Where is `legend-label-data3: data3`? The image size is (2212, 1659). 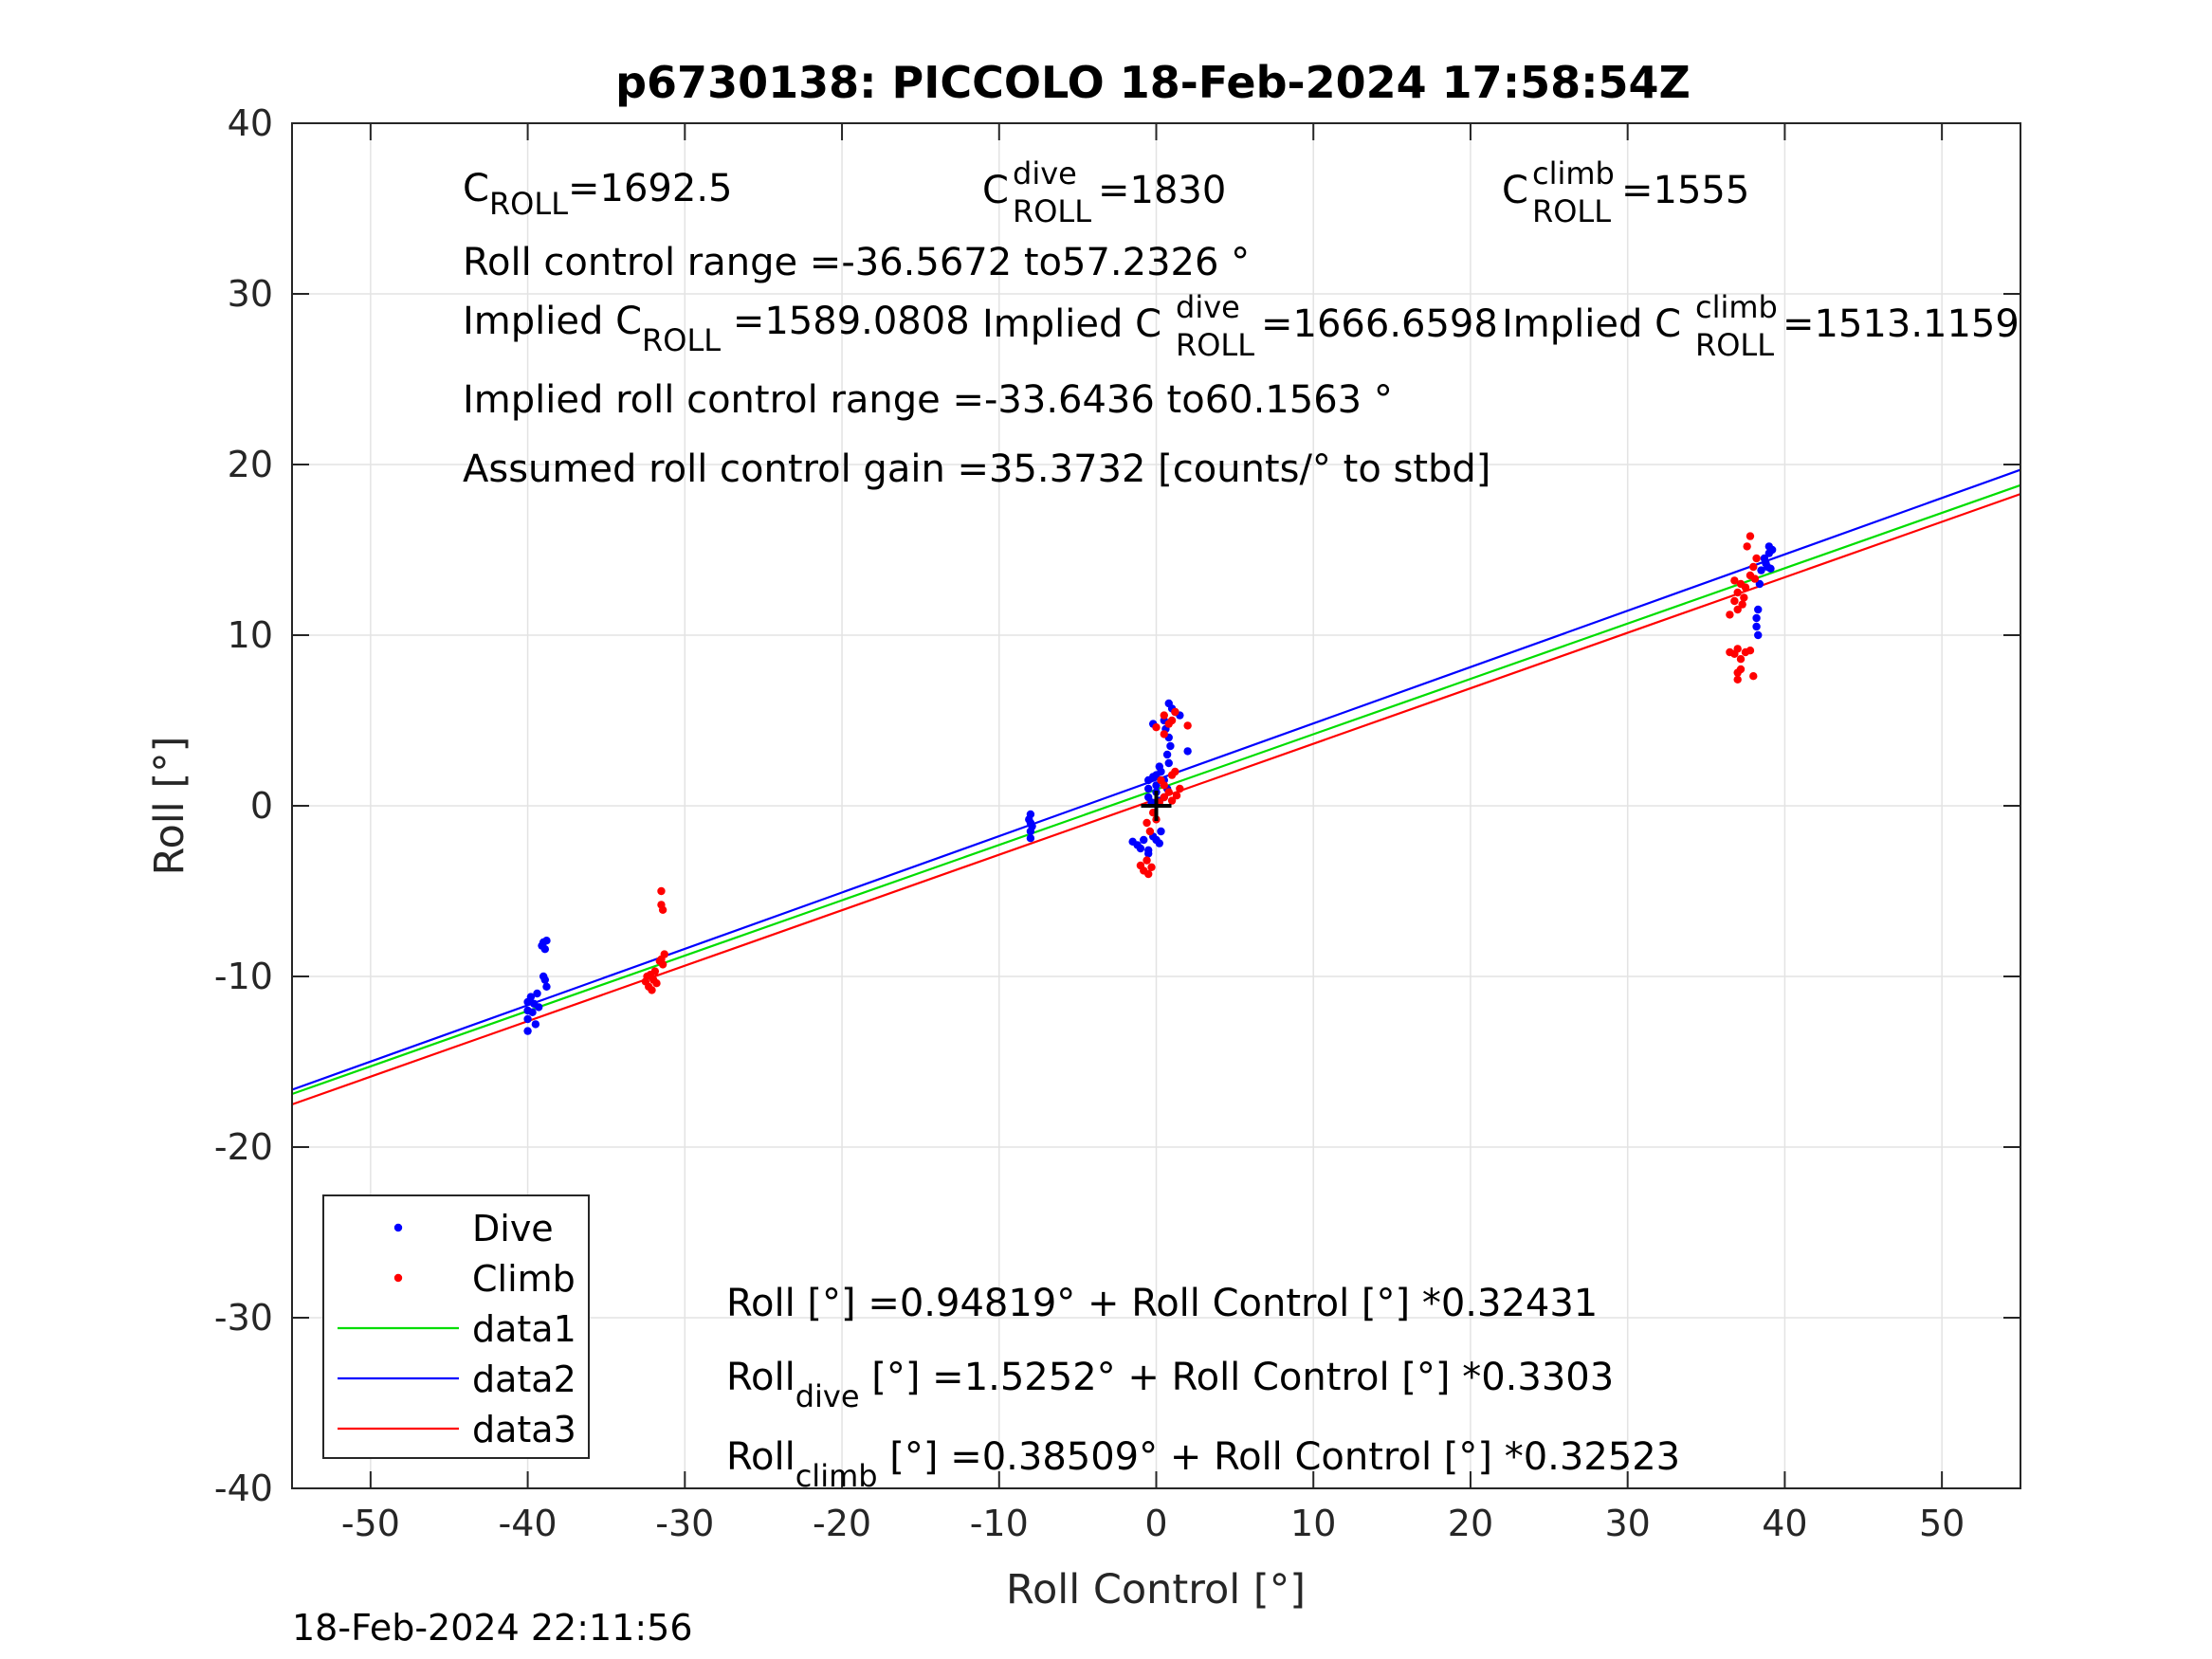 legend-label-data3: data3 is located at coordinates (524, 1429).